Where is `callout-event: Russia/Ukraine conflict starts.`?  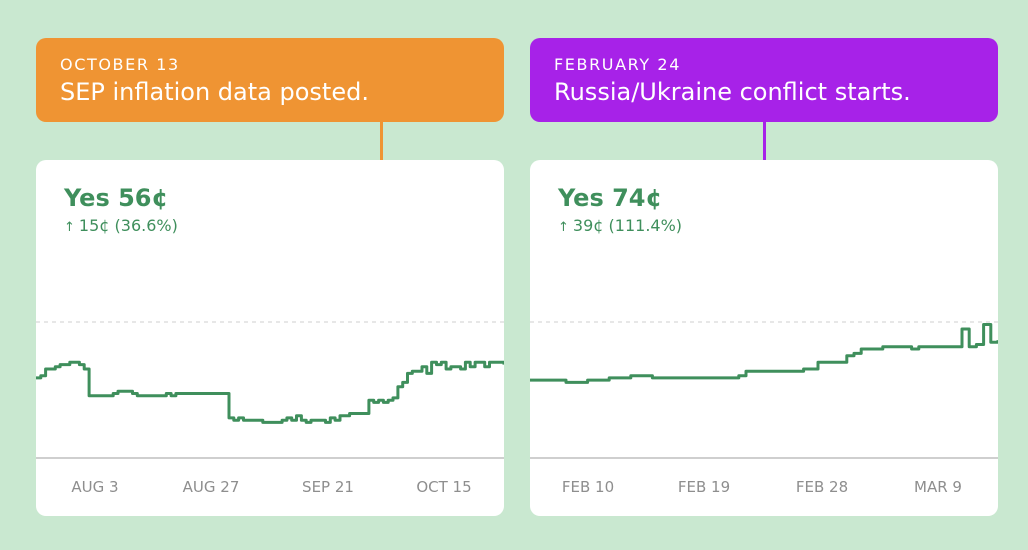 callout-event: Russia/Ukraine conflict starts. is located at coordinates (732, 92).